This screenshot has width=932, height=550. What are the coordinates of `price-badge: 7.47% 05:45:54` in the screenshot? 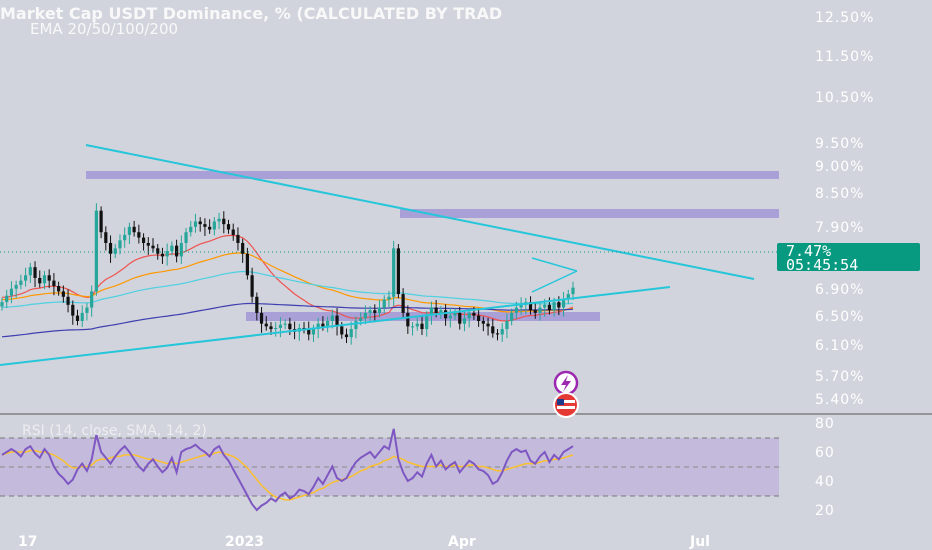 It's located at (848, 258).